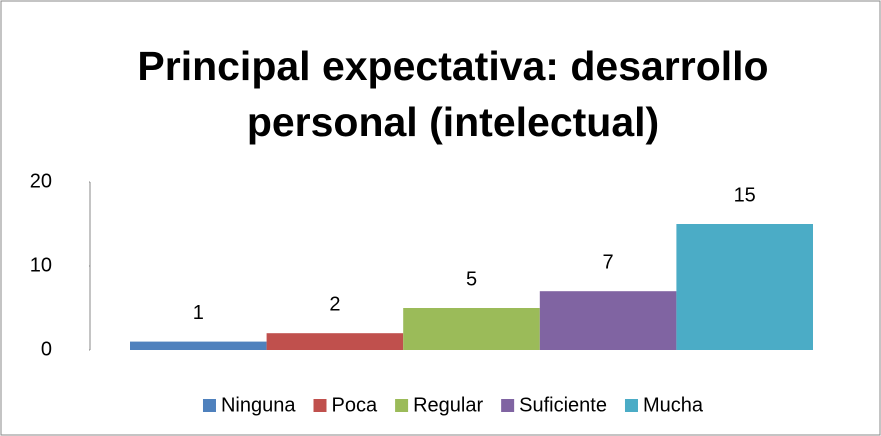 The image size is (881, 436). What do you see at coordinates (448, 405) in the screenshot?
I see `legend-label: Regular` at bounding box center [448, 405].